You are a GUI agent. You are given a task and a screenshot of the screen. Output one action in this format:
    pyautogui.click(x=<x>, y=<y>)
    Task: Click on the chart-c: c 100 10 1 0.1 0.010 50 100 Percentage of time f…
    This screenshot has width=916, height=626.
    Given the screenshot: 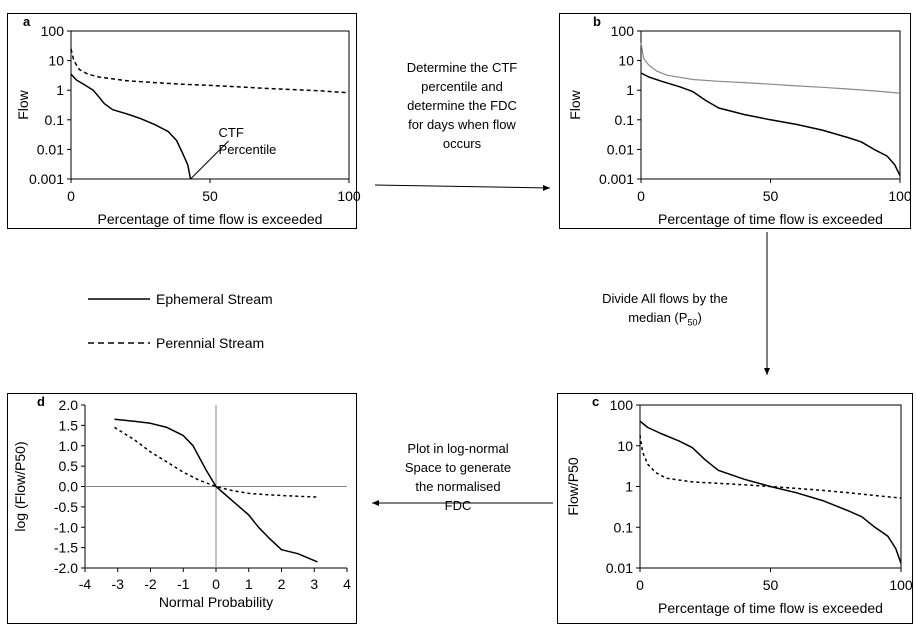 What is the action you would take?
    pyautogui.click(x=739, y=505)
    